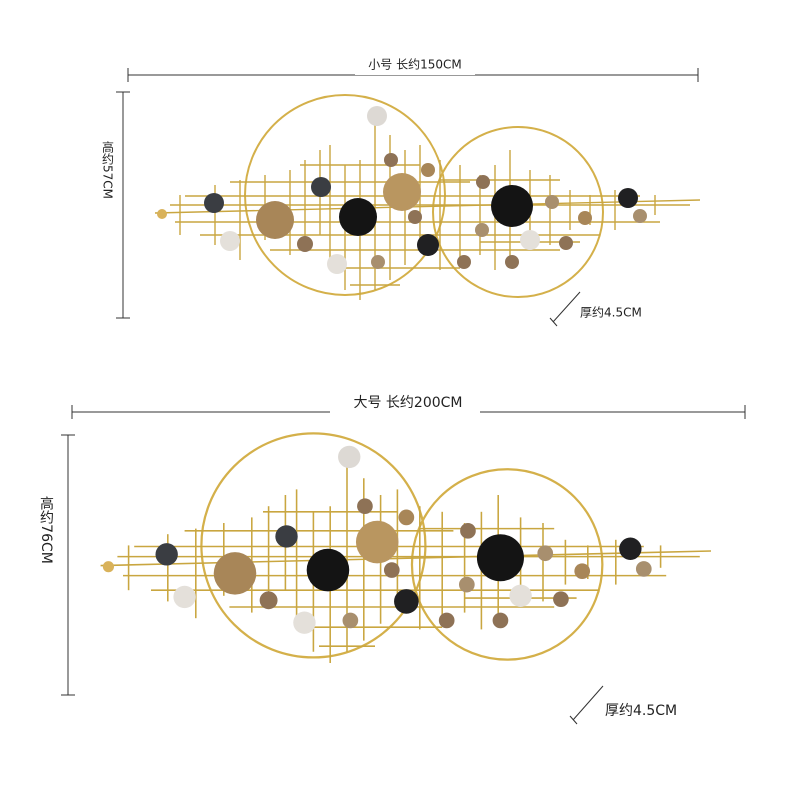  What do you see at coordinates (611, 312) in the screenshot?
I see `small-depth-label: 厚约4.5CM` at bounding box center [611, 312].